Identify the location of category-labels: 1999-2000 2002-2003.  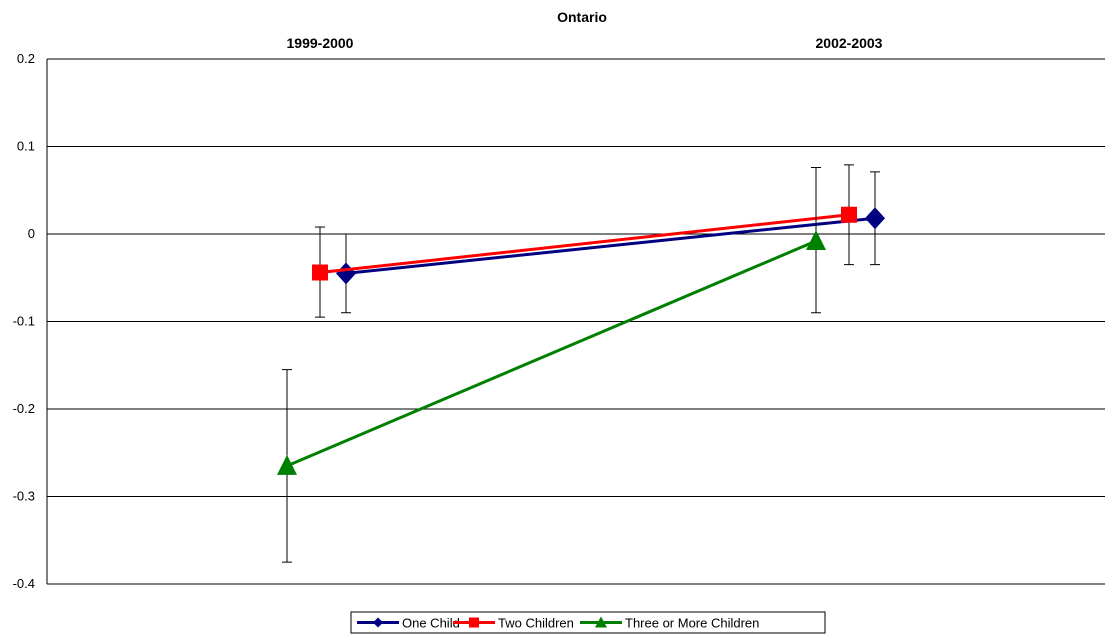
(585, 43).